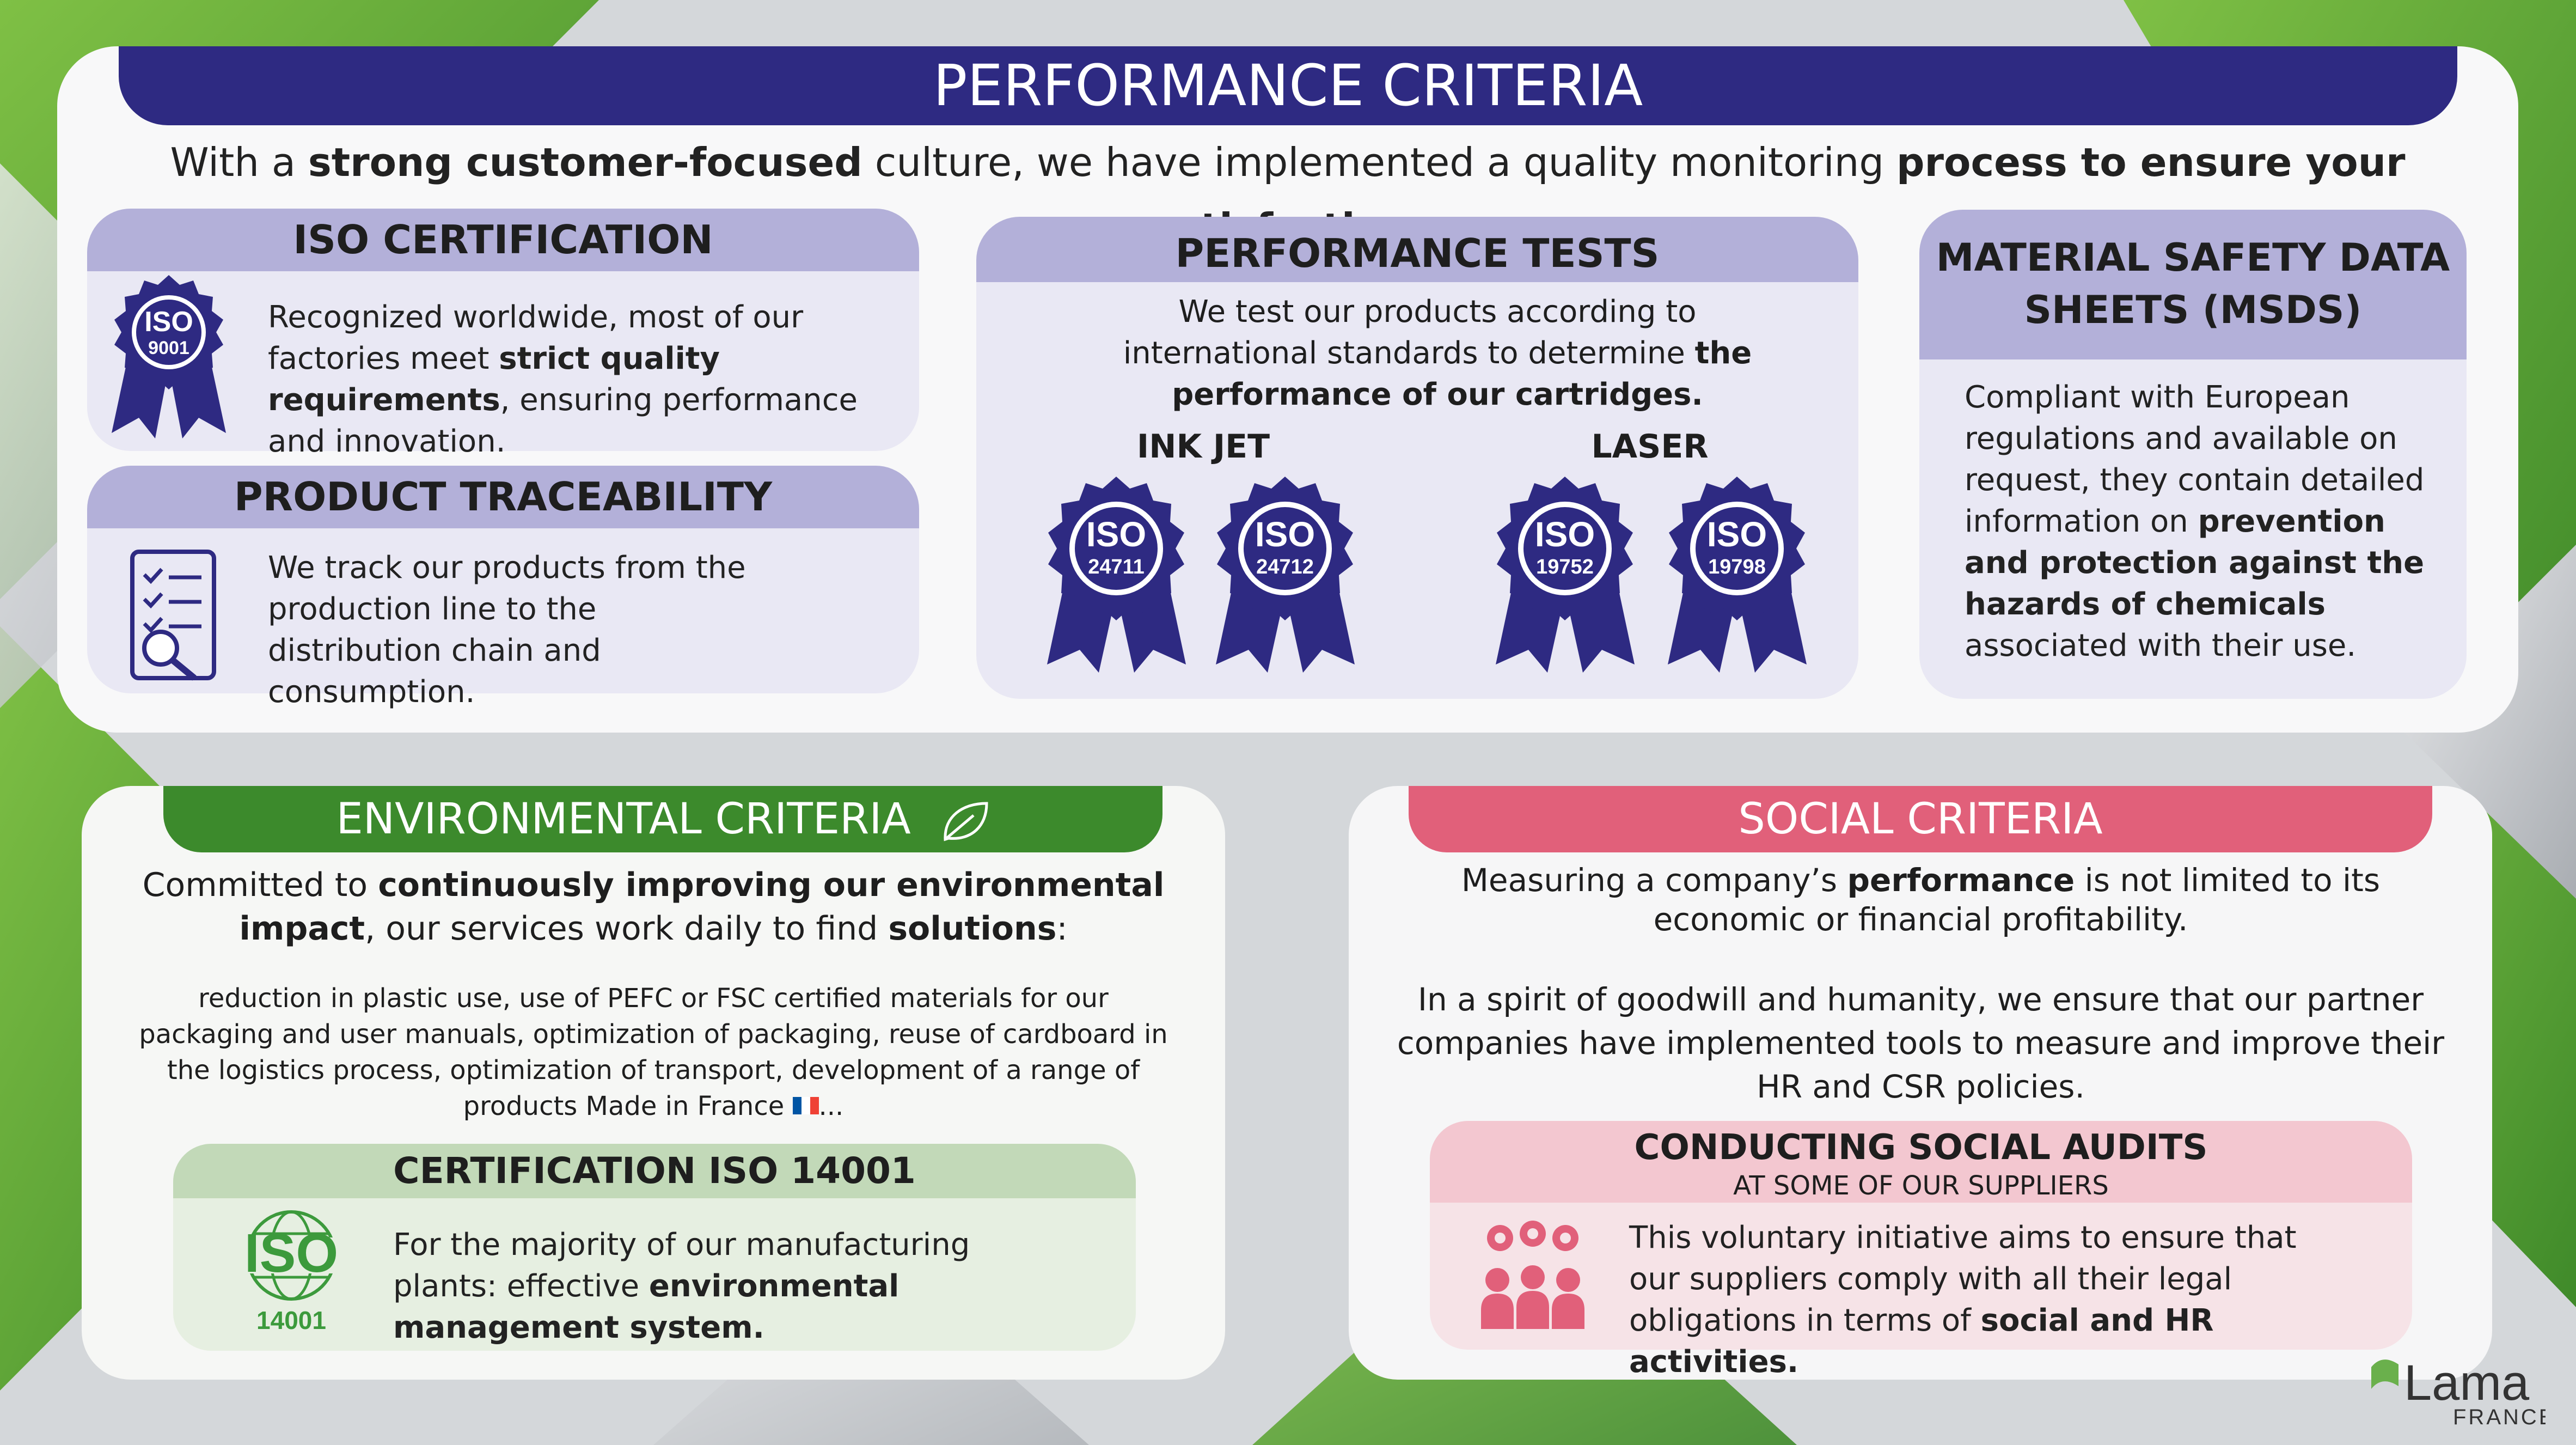 Image resolution: width=2576 pixels, height=1445 pixels. I want to click on environmental-title: ENVIRONMENTAL CRITERIA, so click(623, 819).